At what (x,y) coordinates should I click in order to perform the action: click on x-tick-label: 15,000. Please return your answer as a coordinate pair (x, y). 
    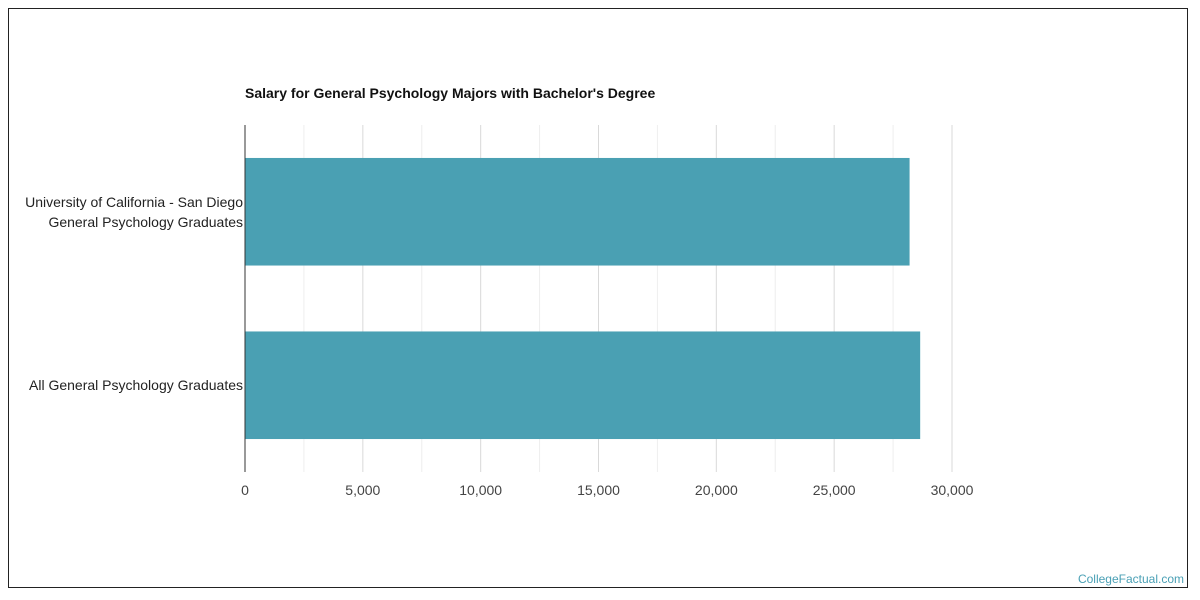
    Looking at the image, I should click on (598, 490).